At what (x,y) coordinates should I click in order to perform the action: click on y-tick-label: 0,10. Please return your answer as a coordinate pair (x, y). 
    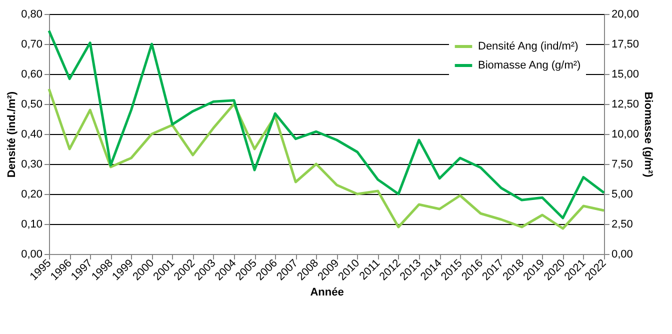
    Looking at the image, I should click on (31, 224).